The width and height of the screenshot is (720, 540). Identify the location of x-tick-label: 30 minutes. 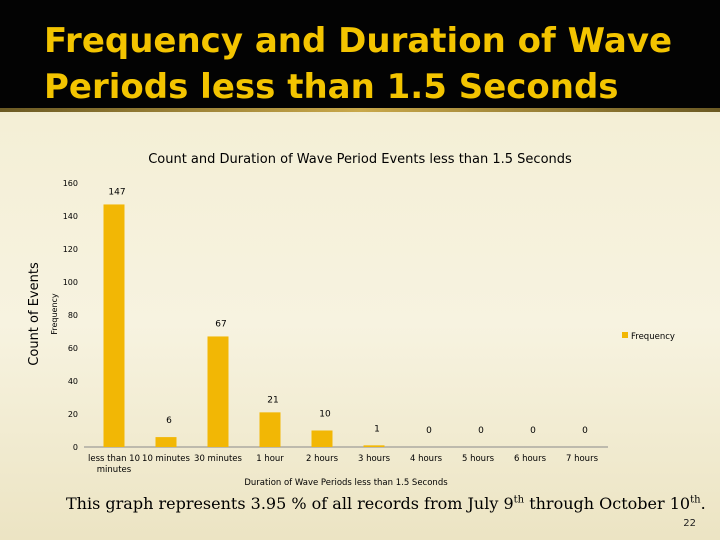
(218, 459).